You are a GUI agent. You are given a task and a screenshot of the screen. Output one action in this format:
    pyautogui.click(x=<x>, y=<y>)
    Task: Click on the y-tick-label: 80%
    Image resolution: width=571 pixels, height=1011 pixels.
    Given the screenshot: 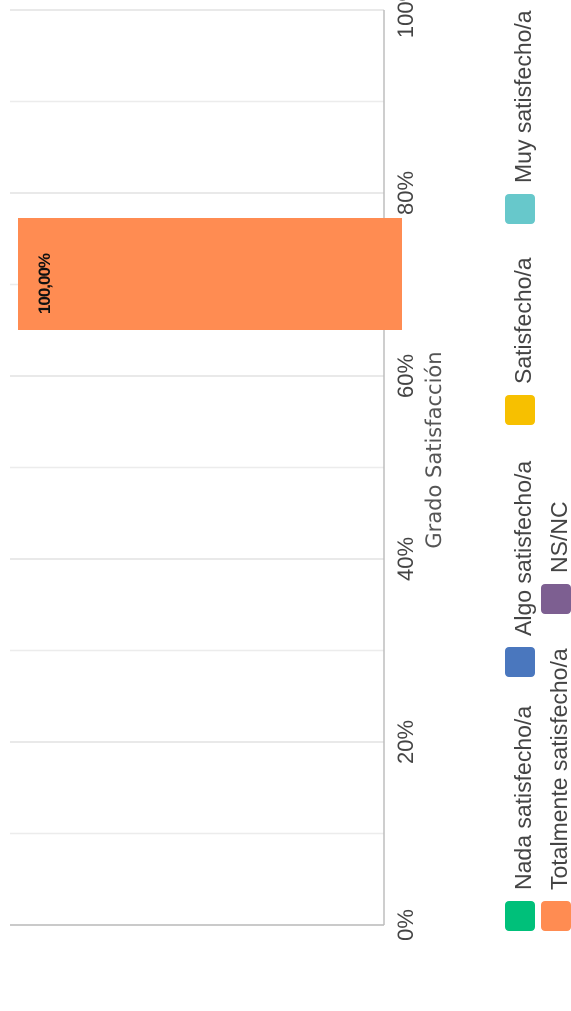 What is the action you would take?
    pyautogui.click(x=405, y=193)
    